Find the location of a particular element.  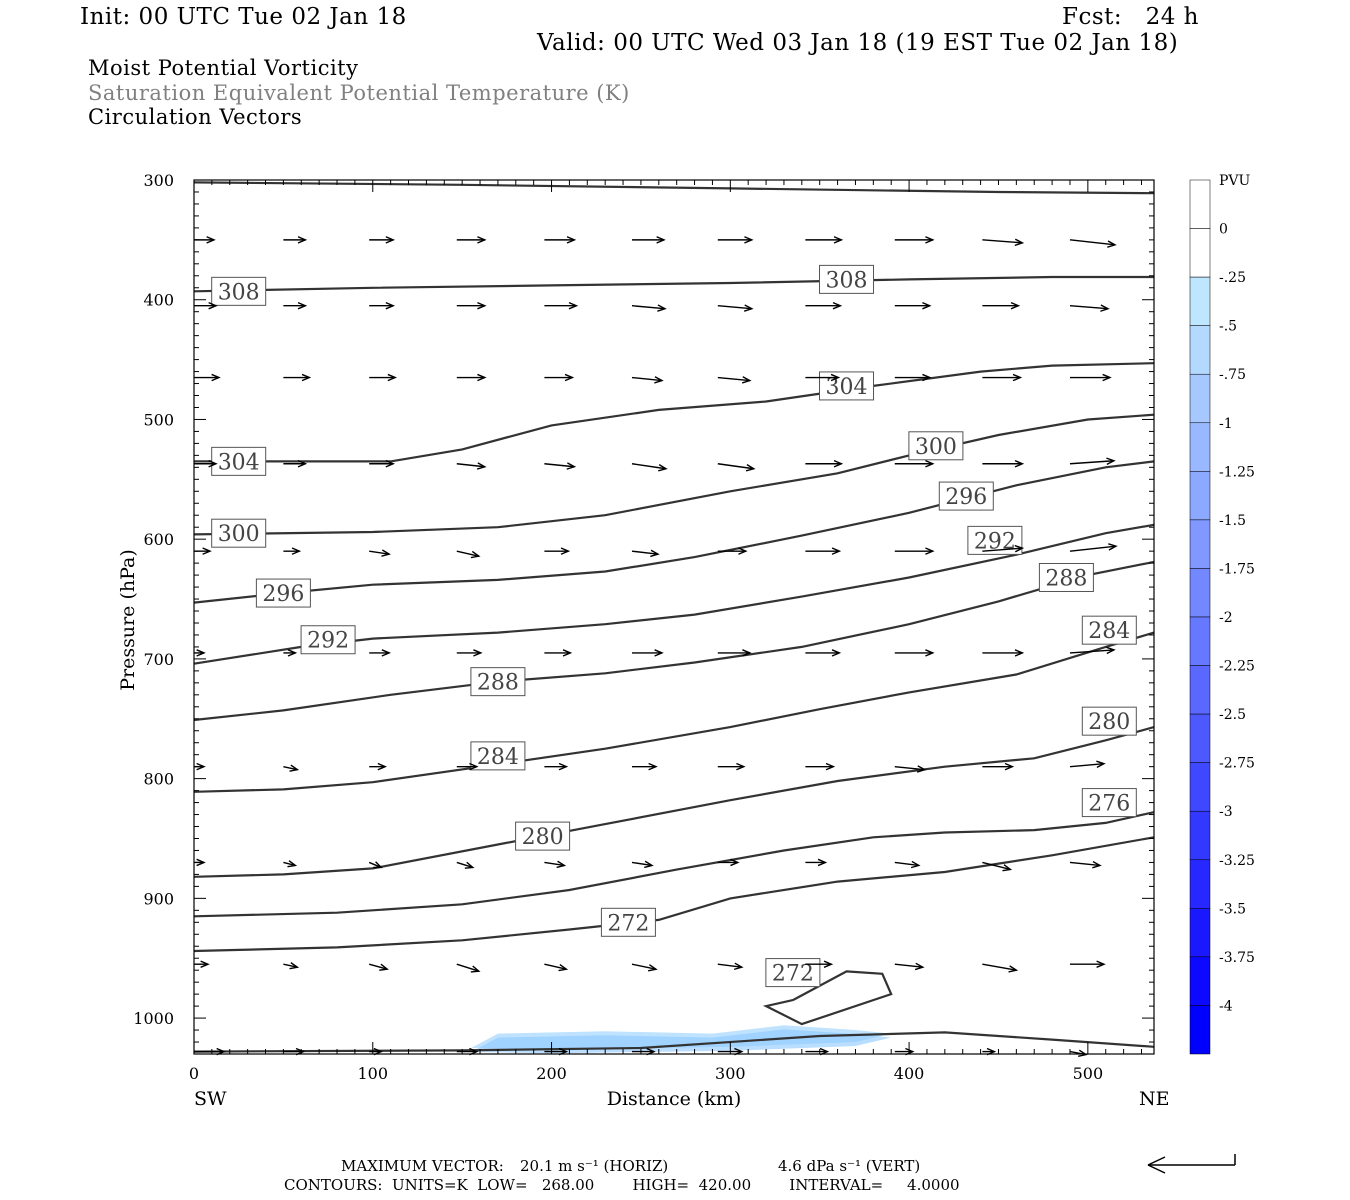

max-vector-horiz: 20.1 m s⁻¹ (HORIZ) is located at coordinates (594, 1166).